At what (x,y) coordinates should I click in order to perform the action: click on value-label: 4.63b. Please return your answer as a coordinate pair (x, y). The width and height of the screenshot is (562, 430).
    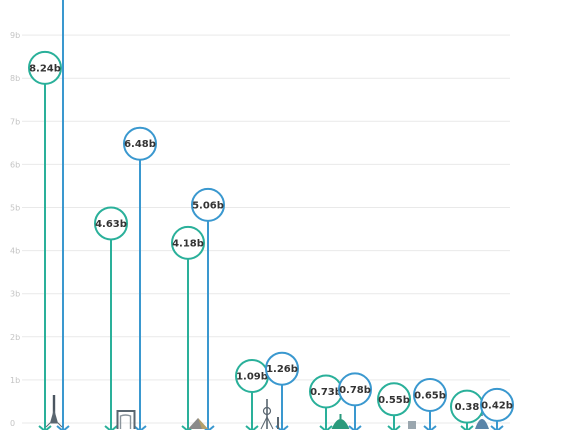
    Looking at the image, I should click on (111, 224).